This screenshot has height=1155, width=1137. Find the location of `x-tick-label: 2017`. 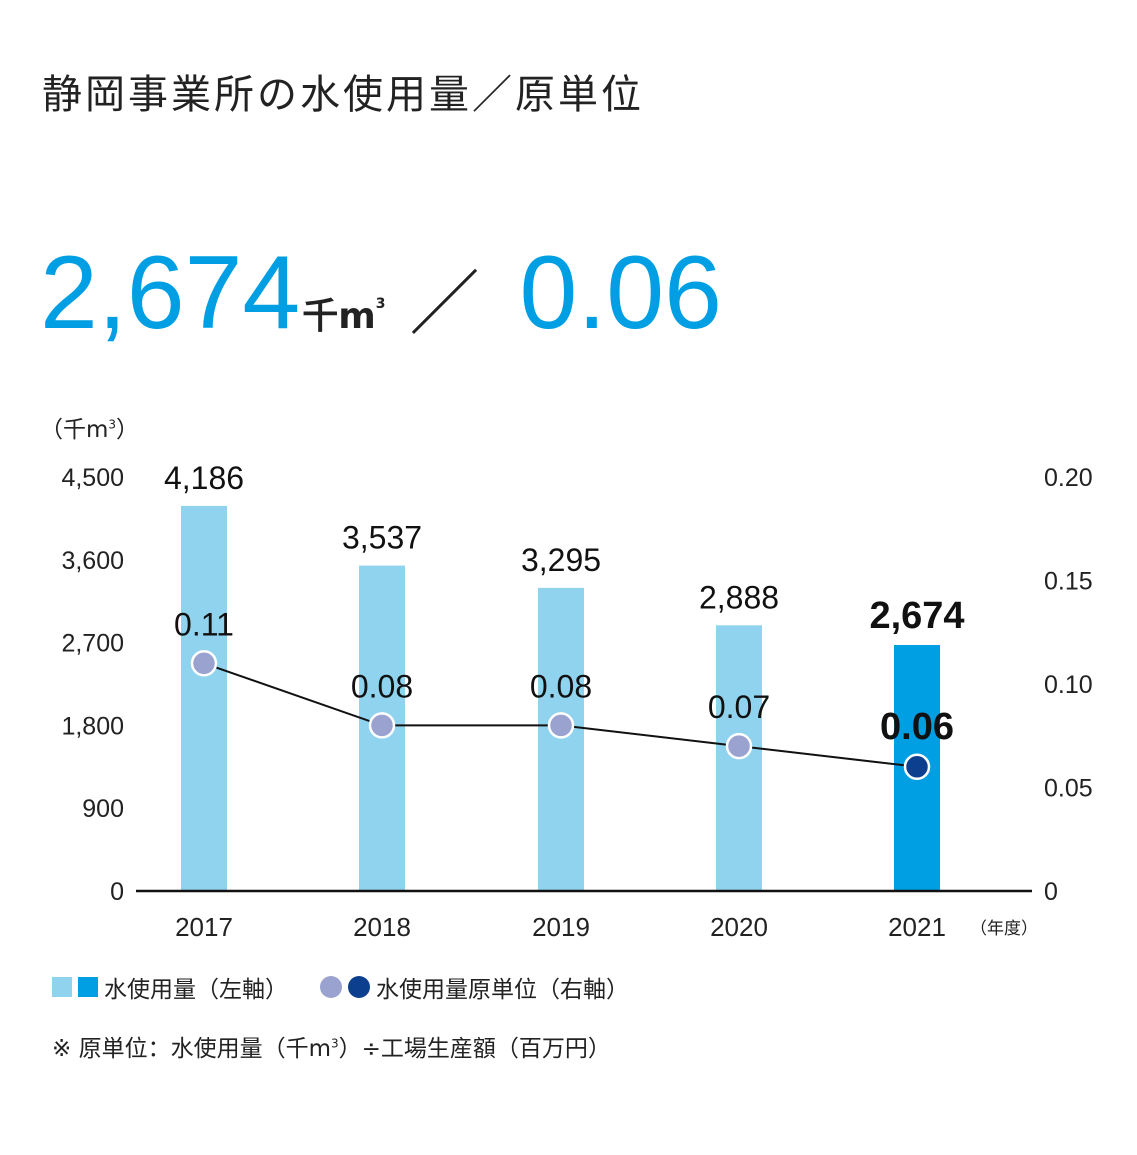

x-tick-label: 2017 is located at coordinates (204, 927).